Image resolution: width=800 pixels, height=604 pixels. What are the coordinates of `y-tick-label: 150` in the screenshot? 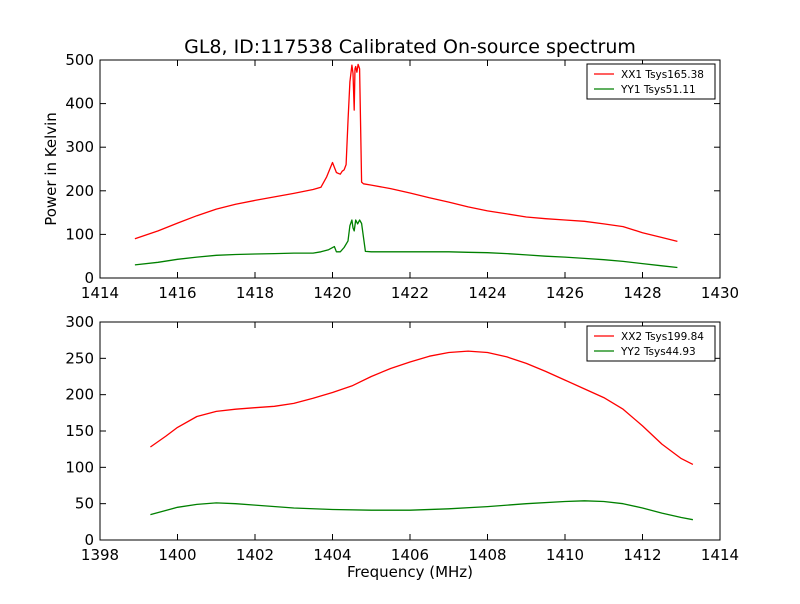 It's located at (79, 431).